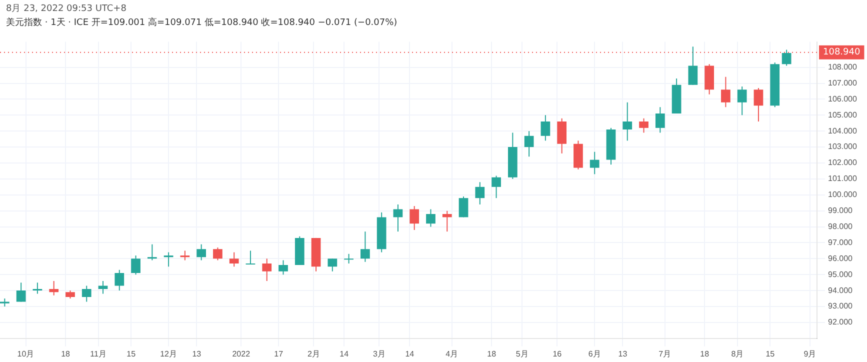 The height and width of the screenshot is (362, 867). Describe the element at coordinates (25, 353) in the screenshot. I see `x-tick-label: 10月` at that location.